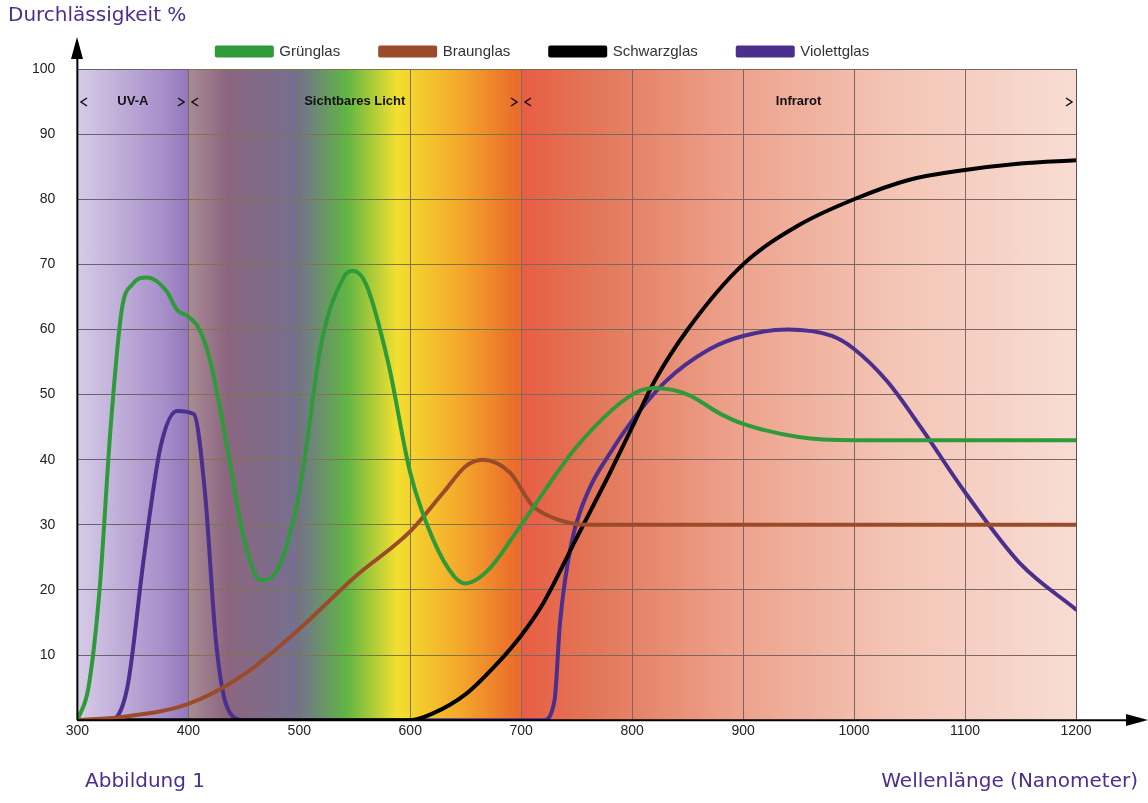 The height and width of the screenshot is (803, 1148). I want to click on band-label: Sichtbares Licht, so click(355, 101).